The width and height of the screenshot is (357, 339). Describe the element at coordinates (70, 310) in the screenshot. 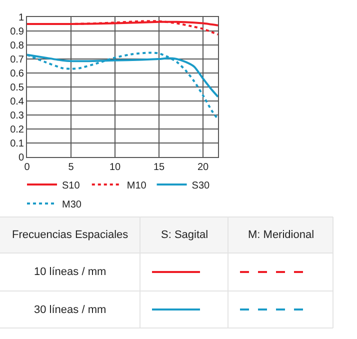

I see `text: 30 líneas / mm` at that location.